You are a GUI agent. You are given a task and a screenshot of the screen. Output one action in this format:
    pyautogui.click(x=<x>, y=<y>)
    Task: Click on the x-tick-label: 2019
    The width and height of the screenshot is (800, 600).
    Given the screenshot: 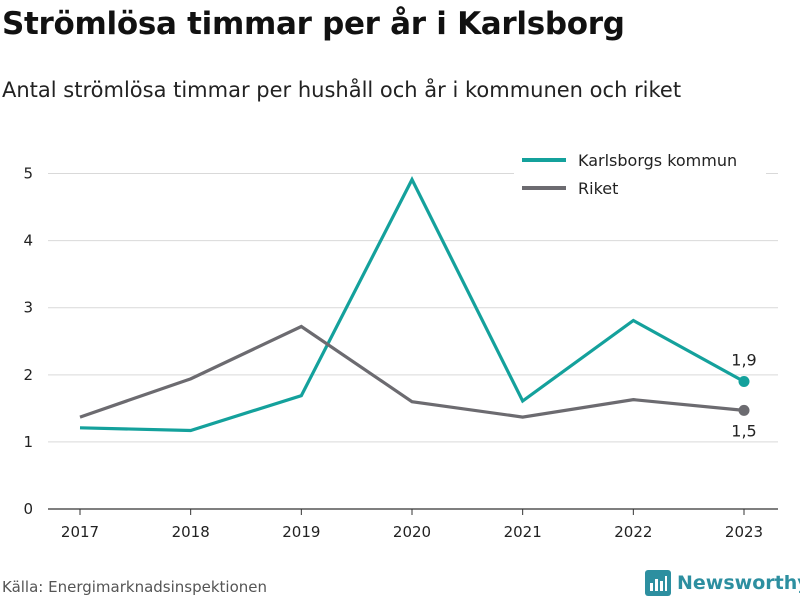 What is the action you would take?
    pyautogui.click(x=301, y=532)
    